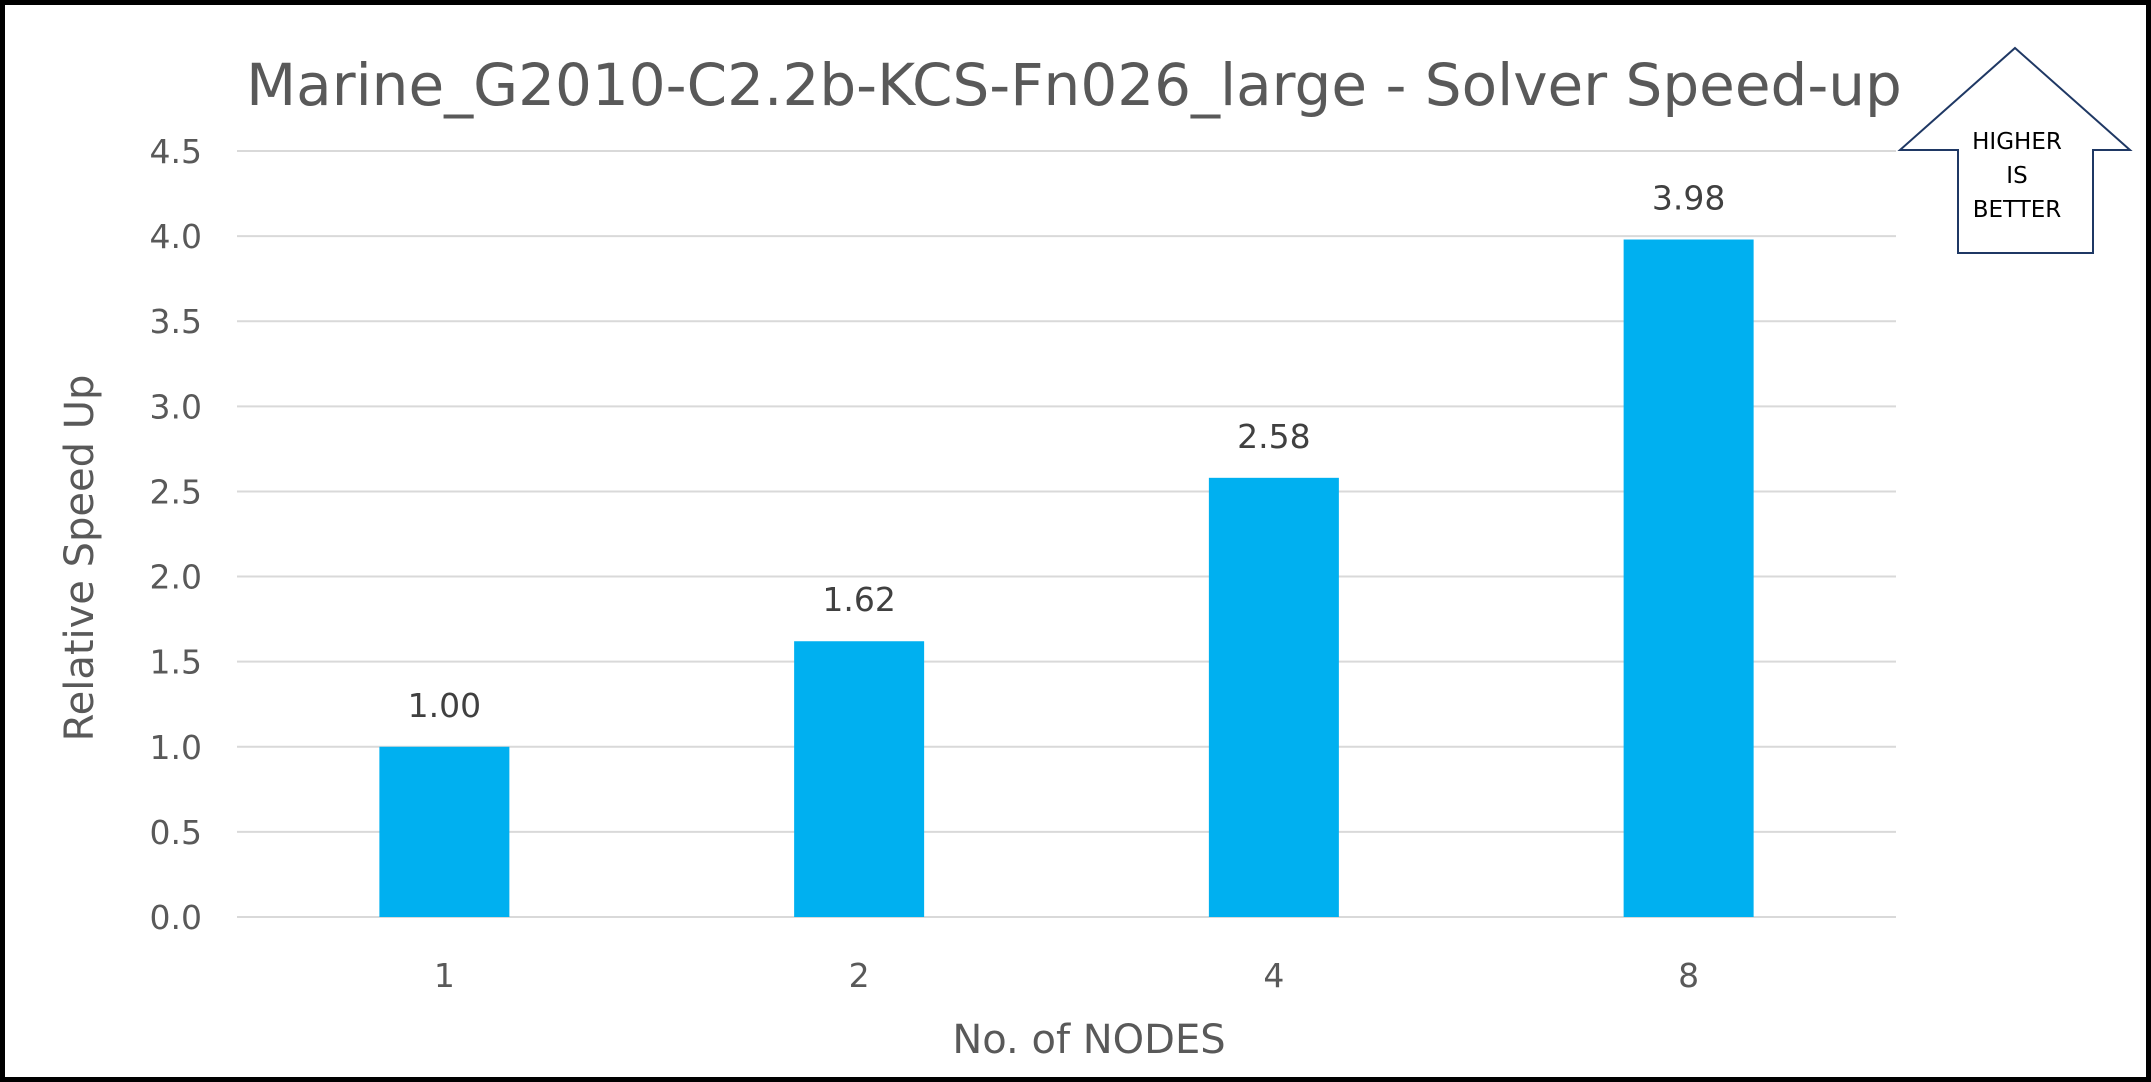  I want to click on y-axis-title: Relative Speed Up, so click(80, 558).